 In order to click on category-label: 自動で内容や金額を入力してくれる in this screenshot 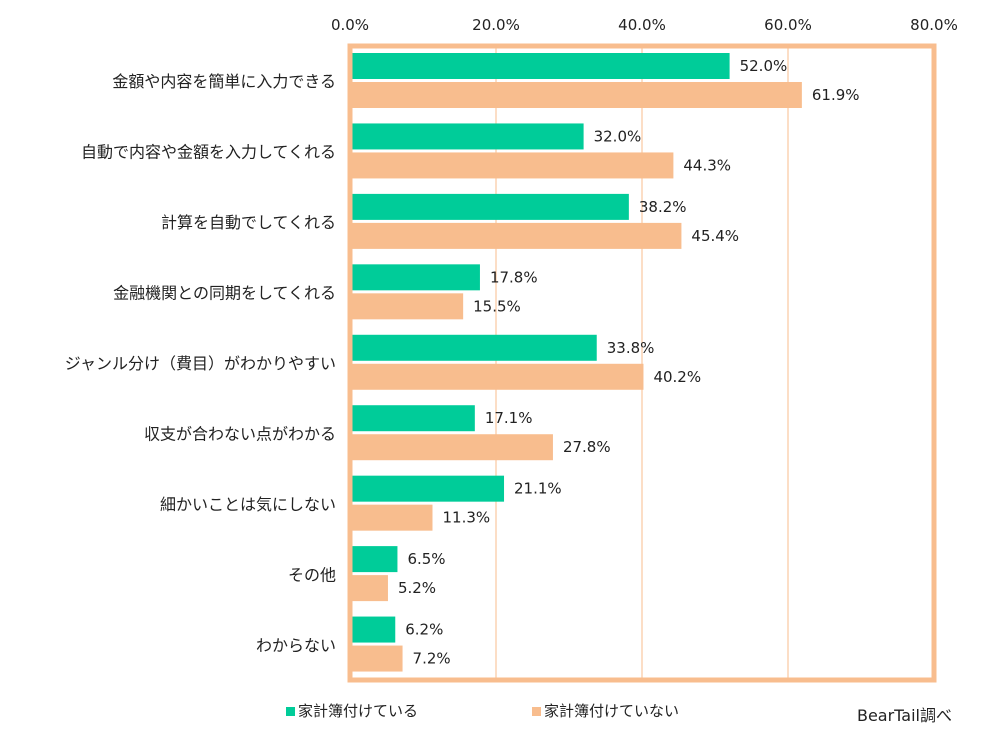, I will do `click(208, 152)`.